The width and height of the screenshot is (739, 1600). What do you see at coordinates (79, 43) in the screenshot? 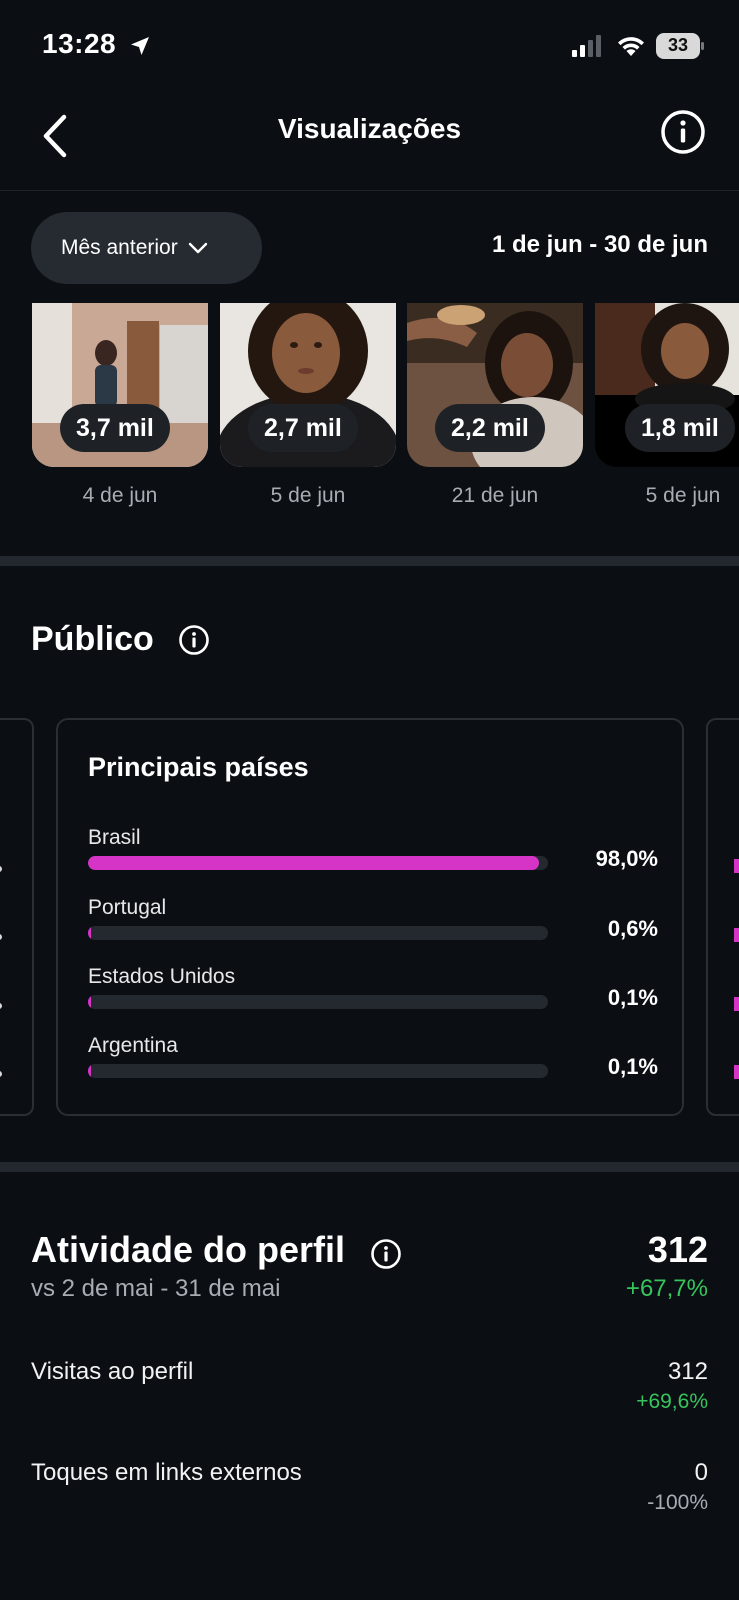
I see `status-time: 13:28` at bounding box center [79, 43].